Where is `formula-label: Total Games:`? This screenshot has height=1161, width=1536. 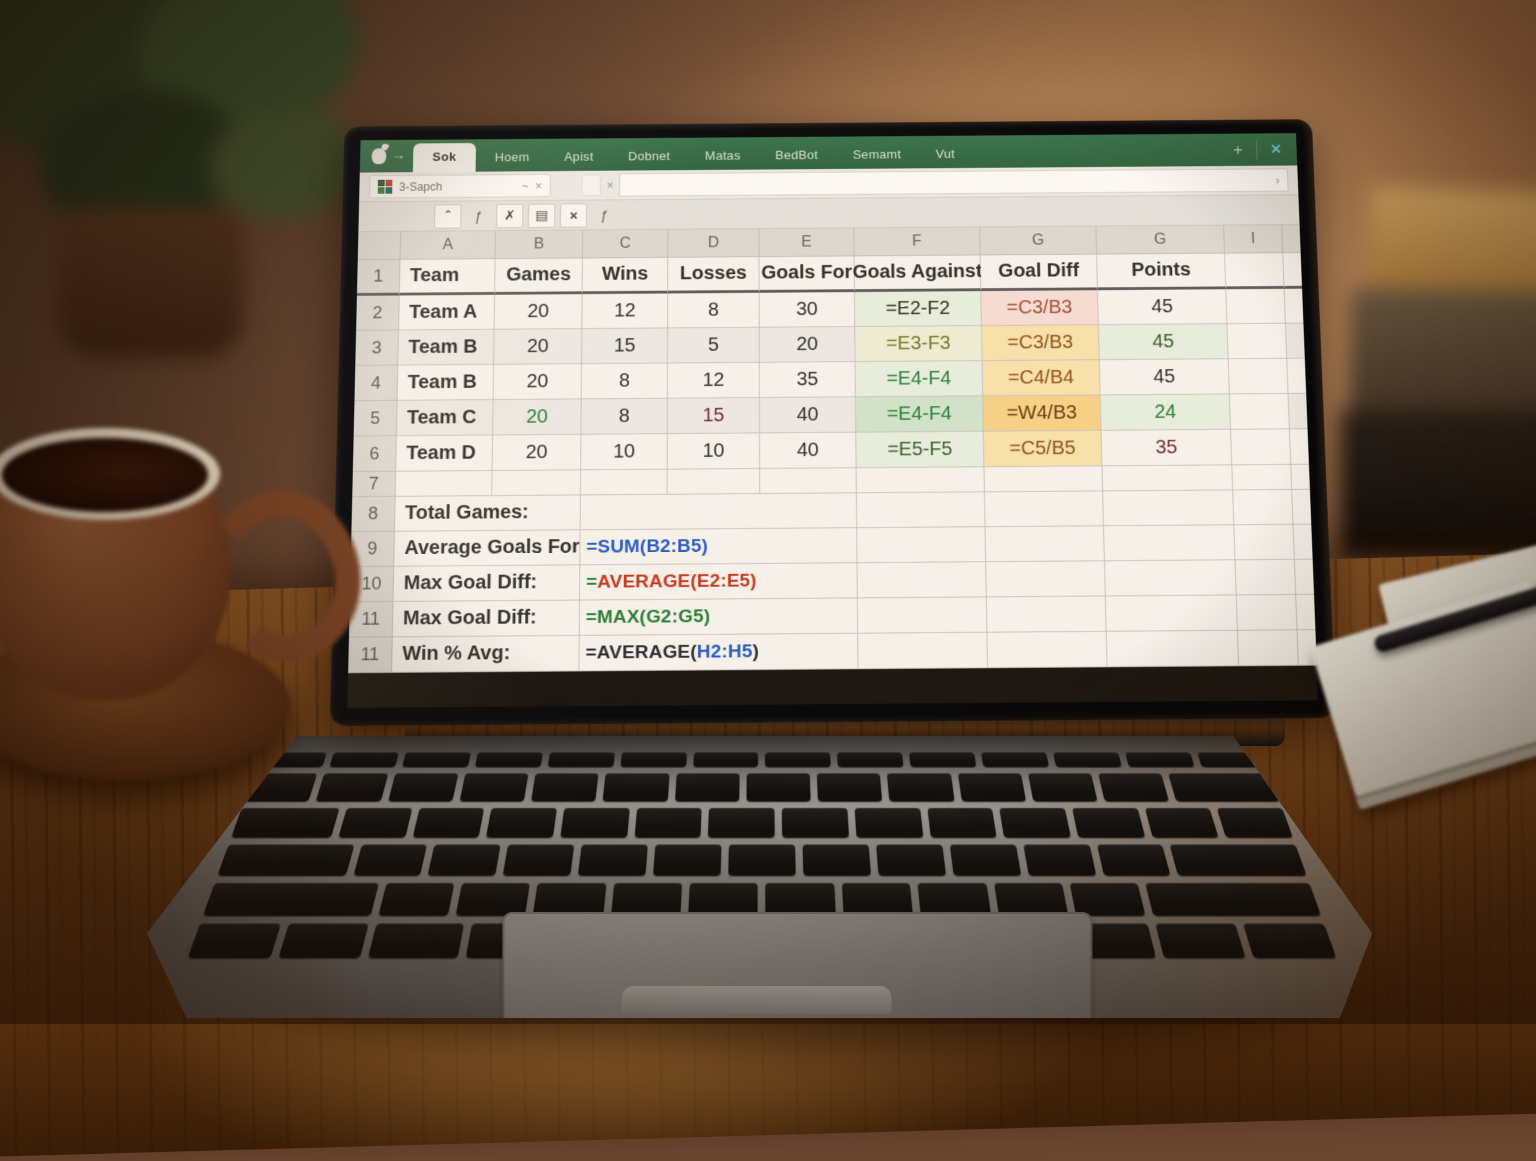
formula-label: Total Games: is located at coordinates (487, 513).